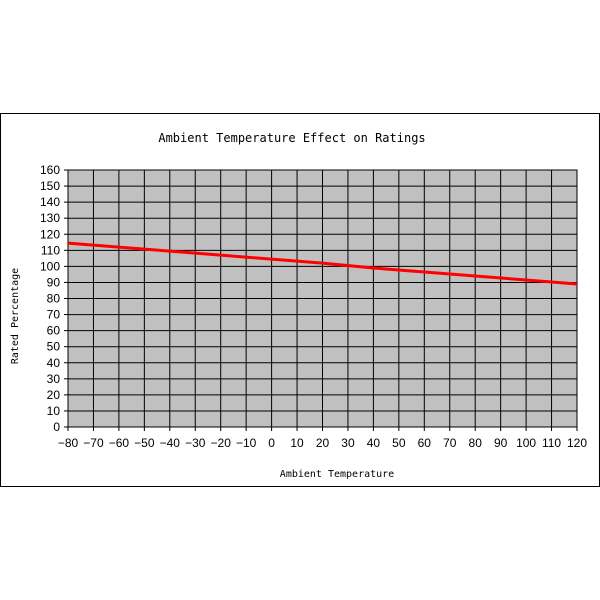 The width and height of the screenshot is (600, 600). What do you see at coordinates (54, 299) in the screenshot?
I see `y-tick-label: 80` at bounding box center [54, 299].